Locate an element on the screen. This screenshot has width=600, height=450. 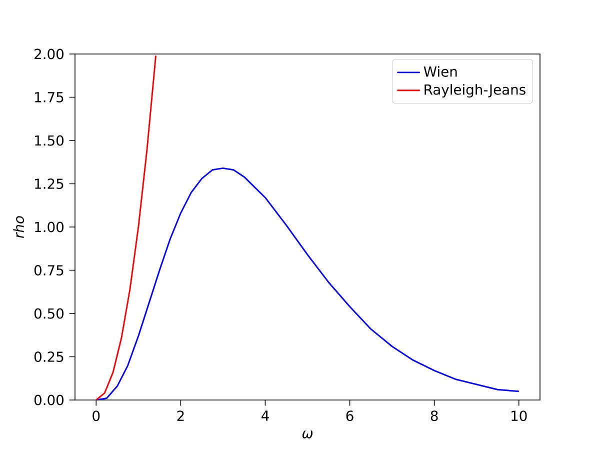
legend-label: Rayleigh-Jeans is located at coordinates (475, 91).